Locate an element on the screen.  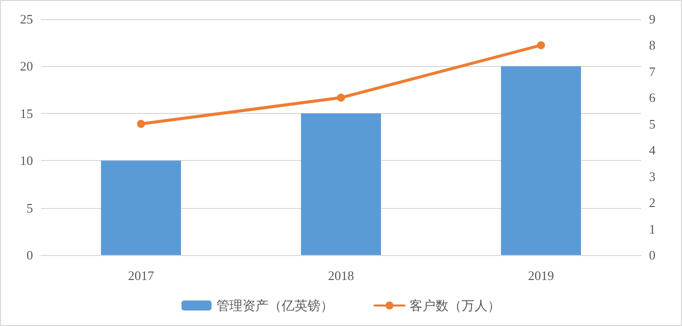
x-tick-label: 2017 is located at coordinates (141, 275).